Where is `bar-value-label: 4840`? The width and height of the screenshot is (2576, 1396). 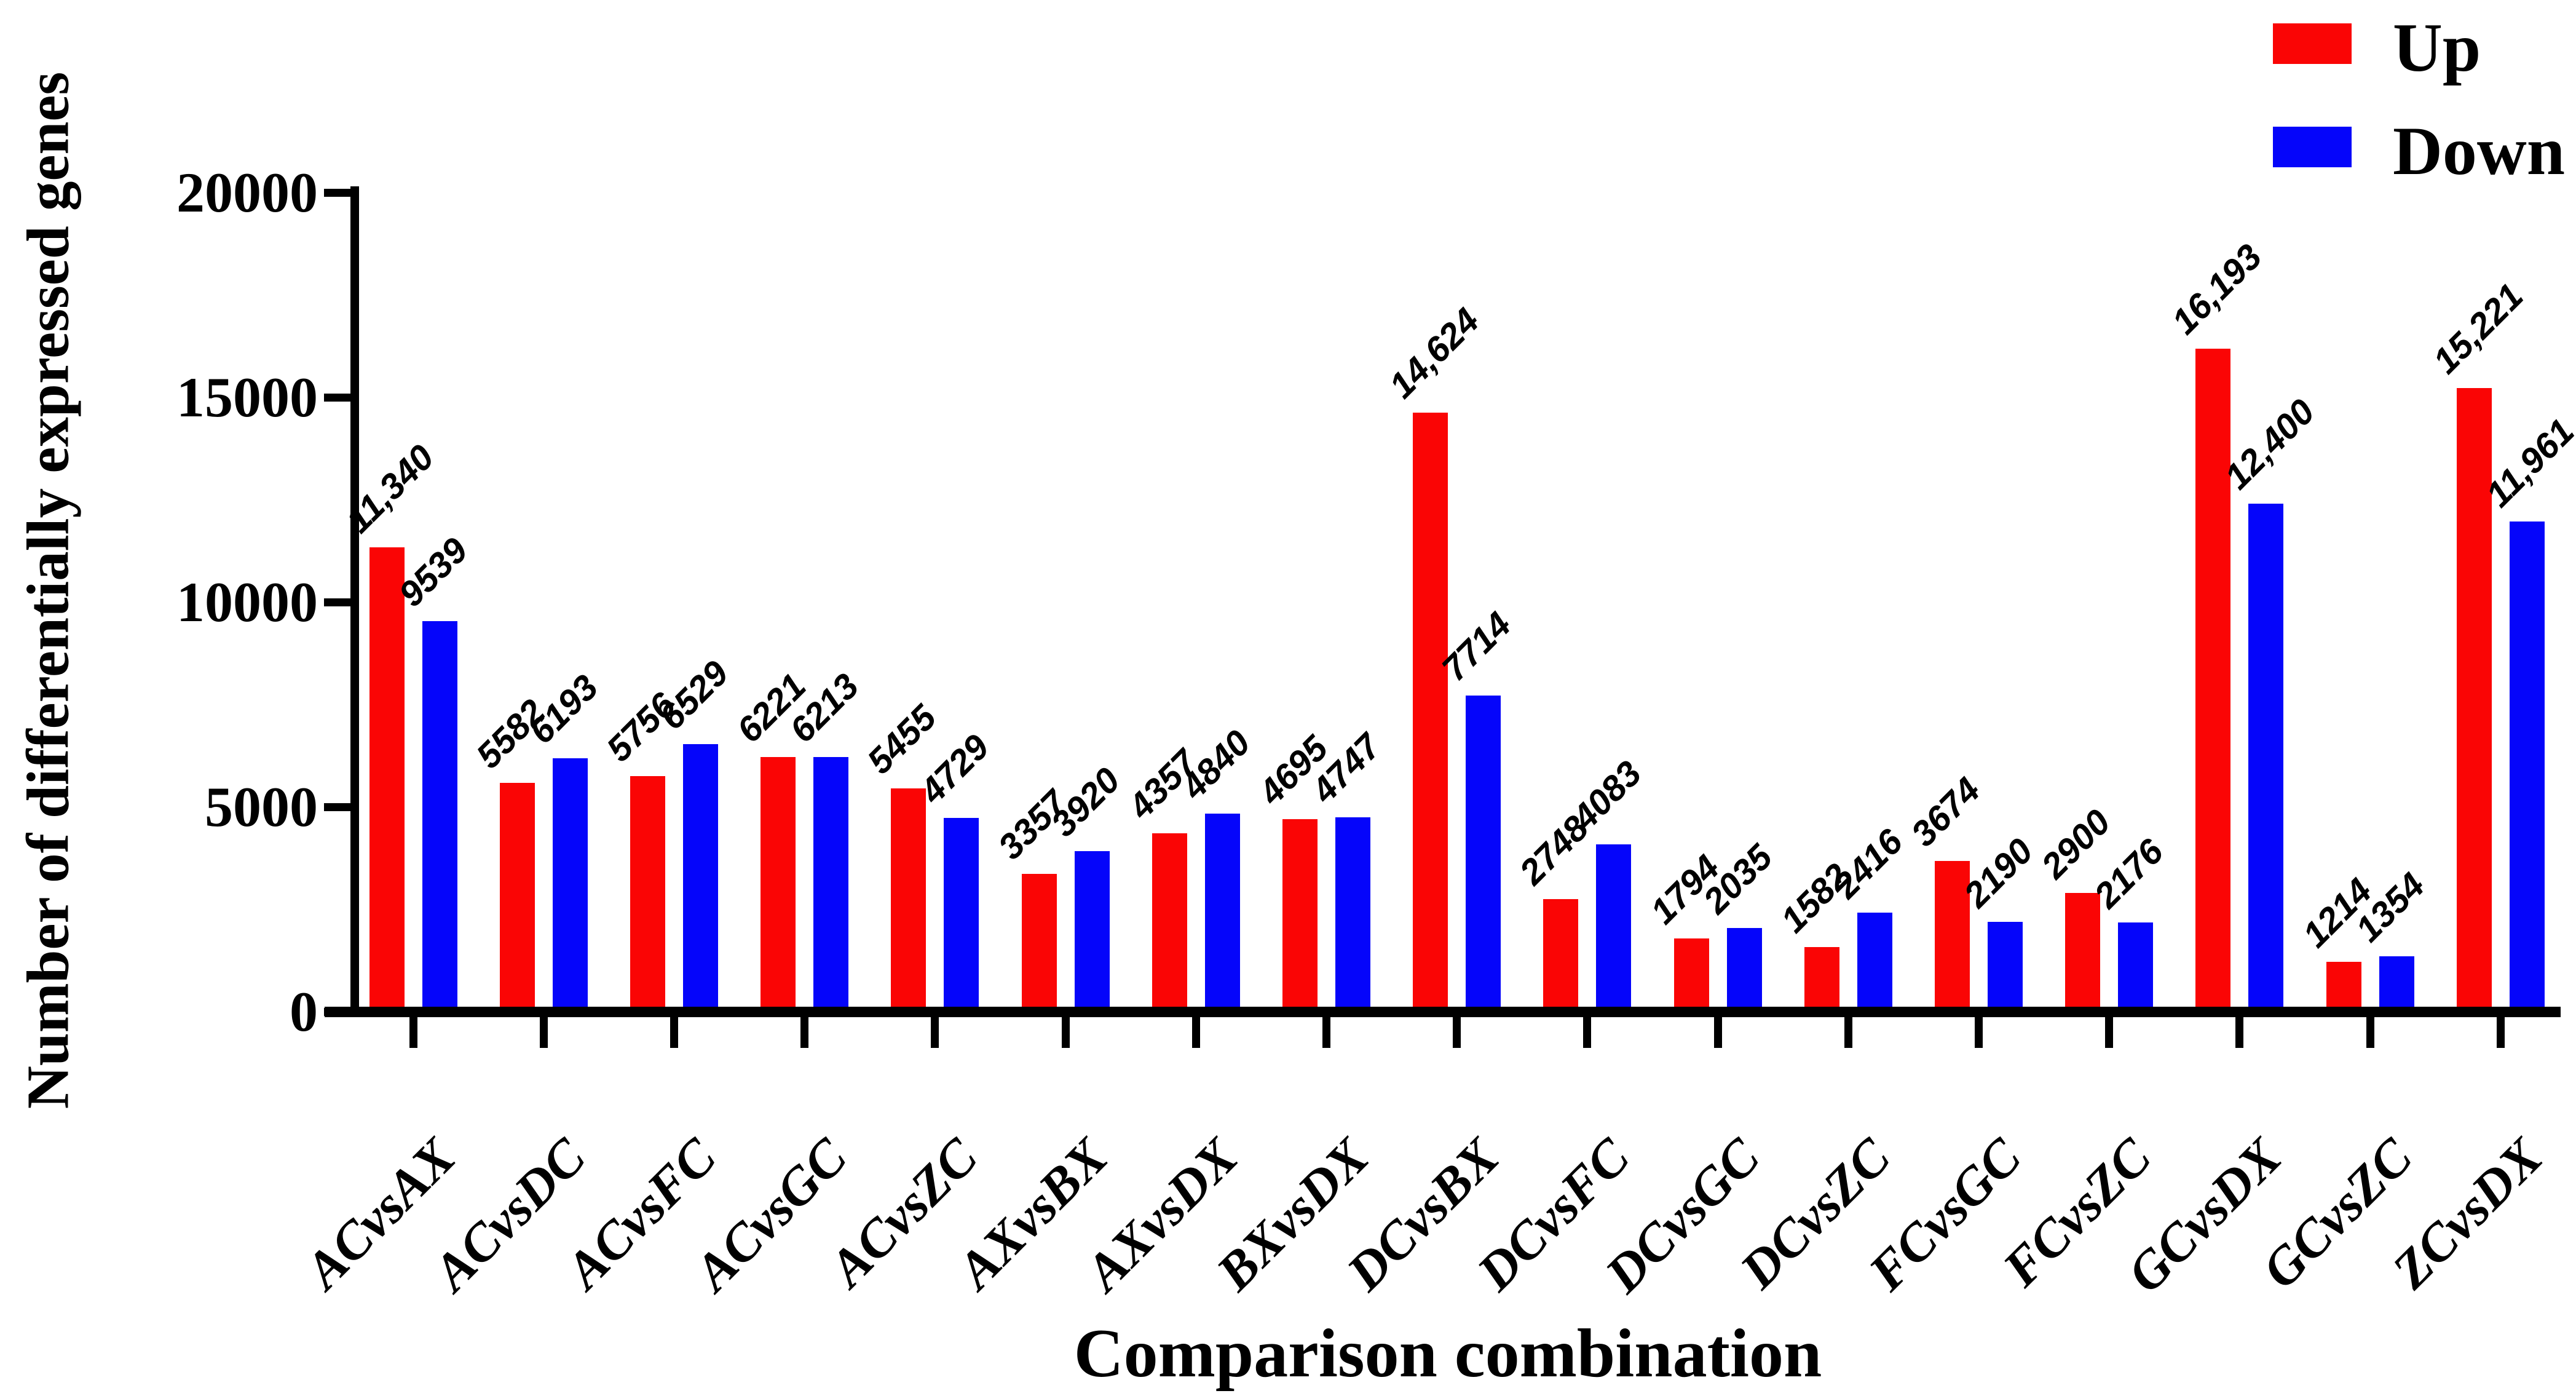
bar-value-label: 4840 is located at coordinates (1215, 764).